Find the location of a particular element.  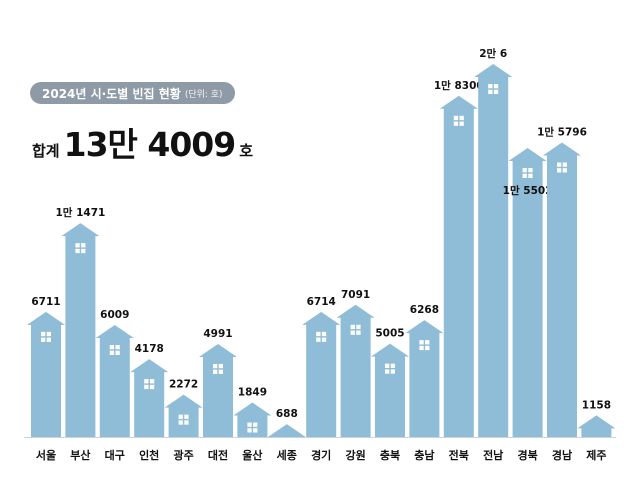

value-label: 1만 5796 is located at coordinates (562, 131).